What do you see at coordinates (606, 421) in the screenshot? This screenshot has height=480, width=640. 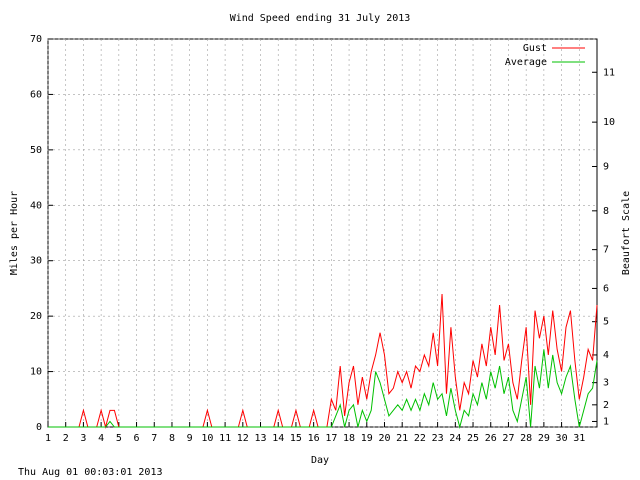 I see `y2-tick-label: 1` at bounding box center [606, 421].